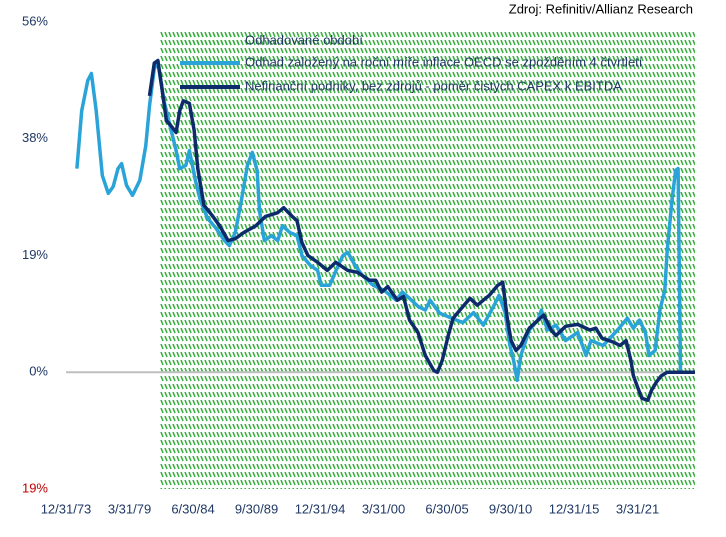  I want to click on x-tick-label: 3/31/21, so click(637, 508).